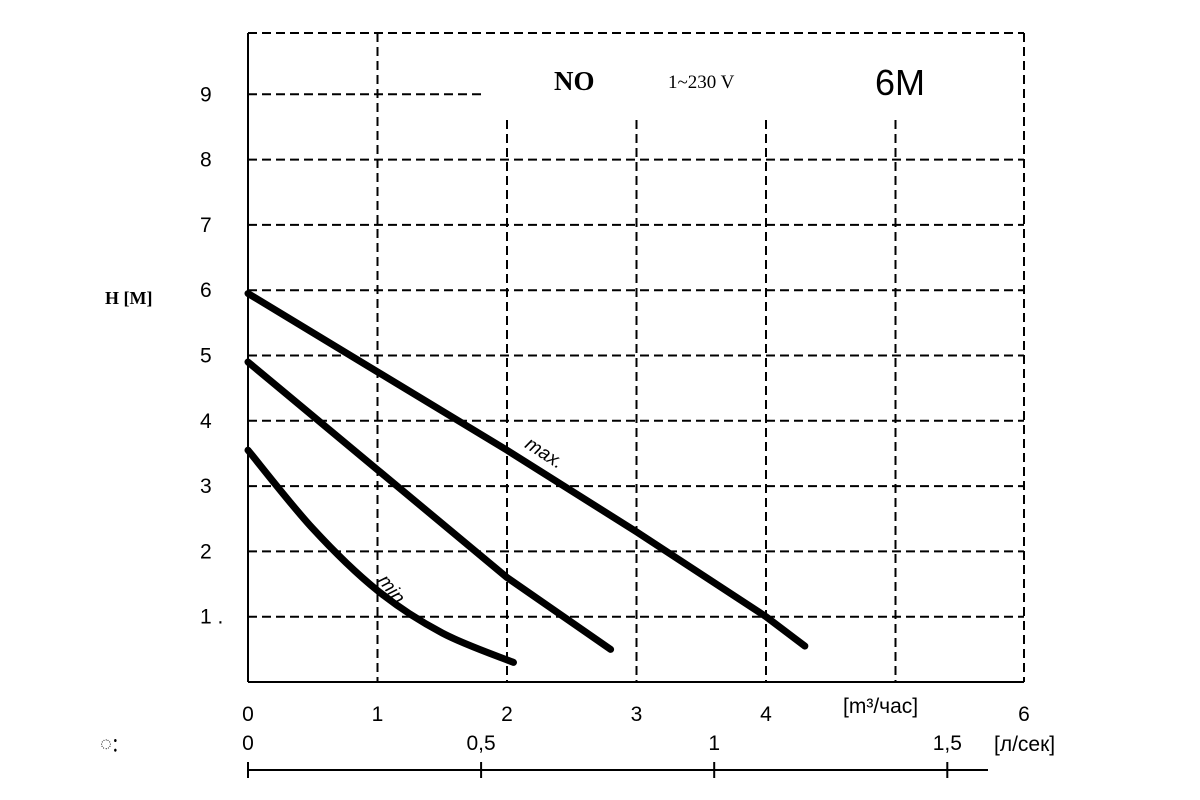 Image resolution: width=1200 pixels, height=800 pixels. What do you see at coordinates (248, 714) in the screenshot?
I see `x-tick-label: 0` at bounding box center [248, 714].